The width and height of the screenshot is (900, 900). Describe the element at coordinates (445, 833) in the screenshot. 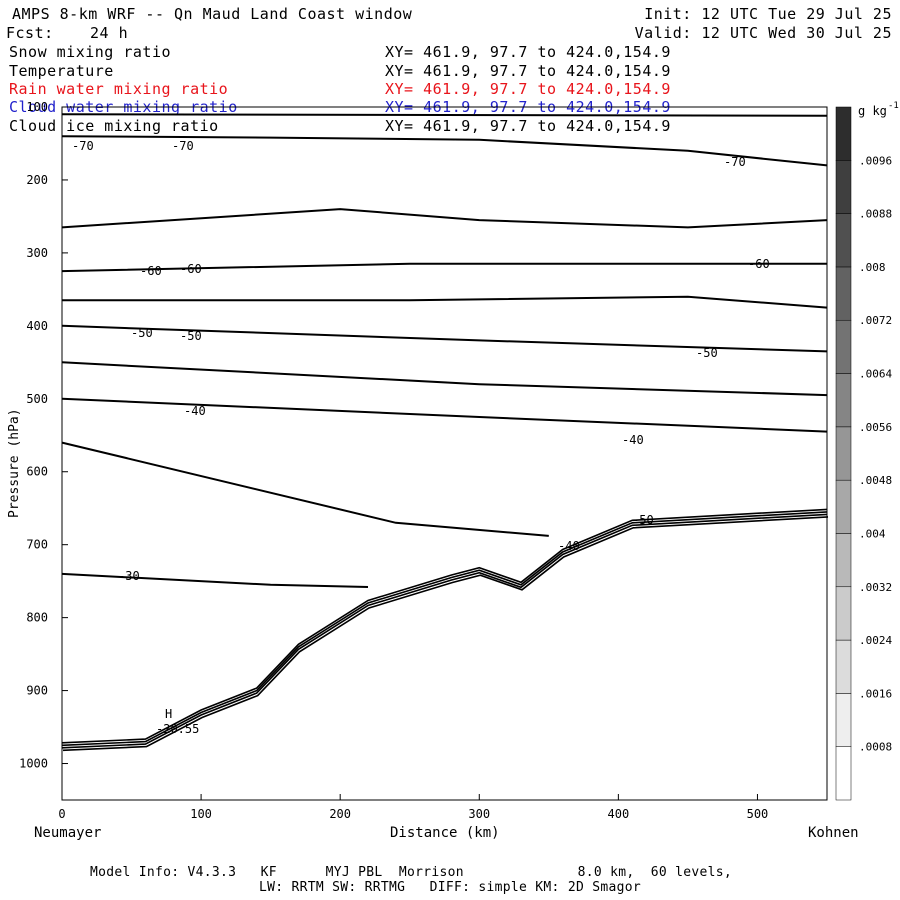

I see `x-axis-label: Distance (km)` at that location.